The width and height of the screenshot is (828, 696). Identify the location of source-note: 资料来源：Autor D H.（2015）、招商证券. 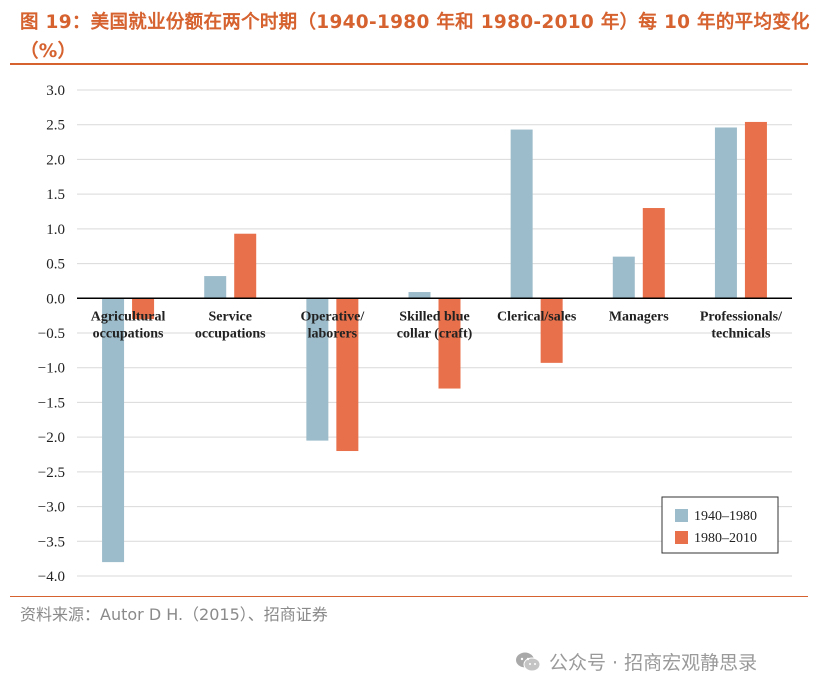
(174, 614).